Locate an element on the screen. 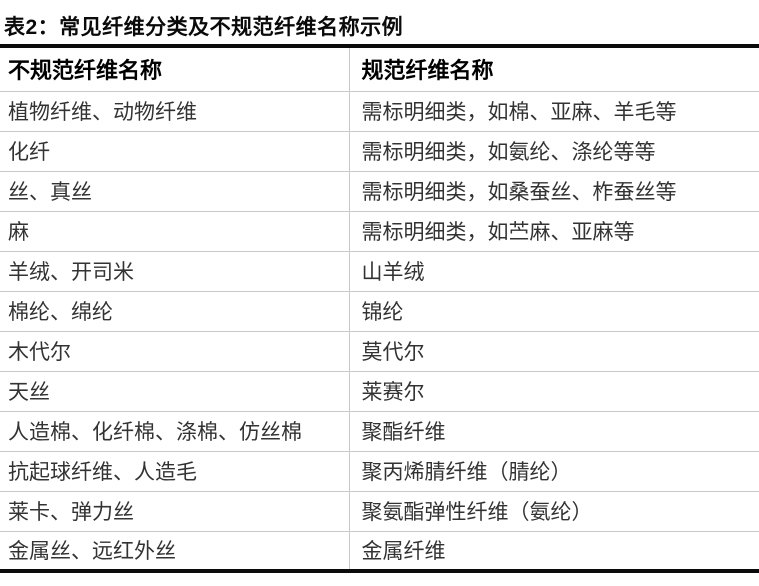 Image resolution: width=759 pixels, height=586 pixels. cell-nonstandard-name: 麻 is located at coordinates (175, 231).